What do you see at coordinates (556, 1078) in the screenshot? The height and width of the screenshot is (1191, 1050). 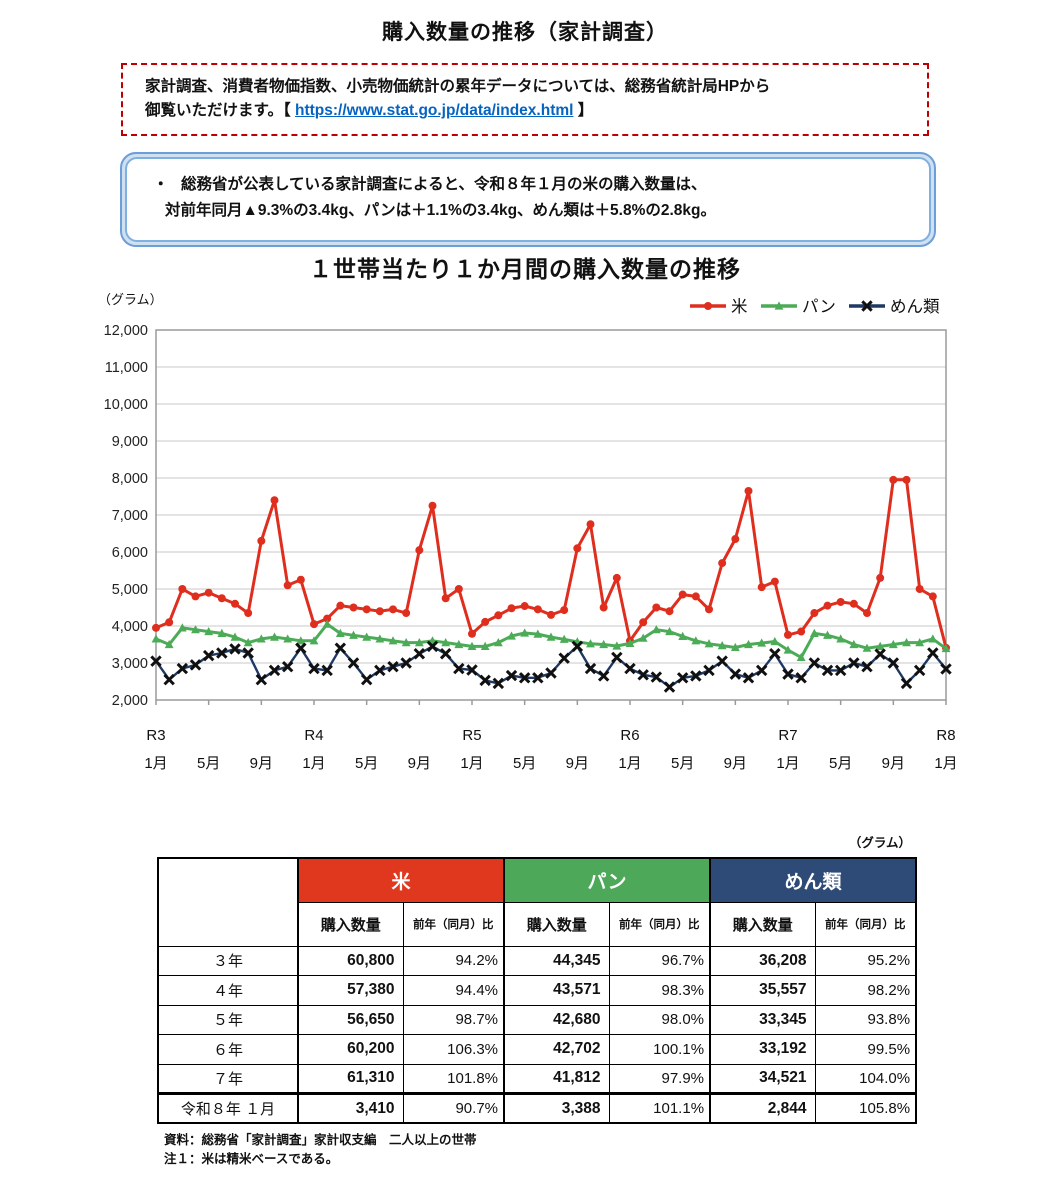 I see `qty-cell: 41,812` at bounding box center [556, 1078].